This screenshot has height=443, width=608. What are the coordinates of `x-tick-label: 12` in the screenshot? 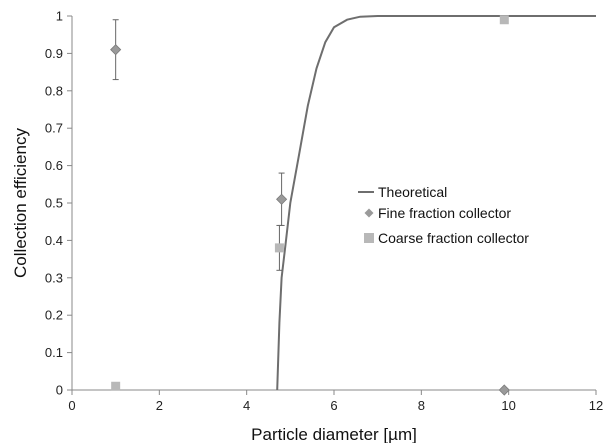 It's located at (596, 405).